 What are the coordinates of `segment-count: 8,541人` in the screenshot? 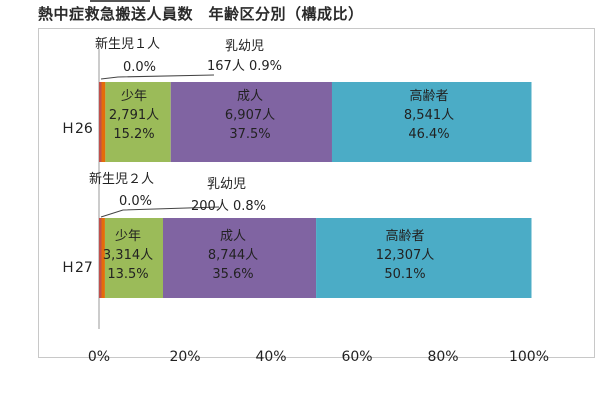 It's located at (429, 115).